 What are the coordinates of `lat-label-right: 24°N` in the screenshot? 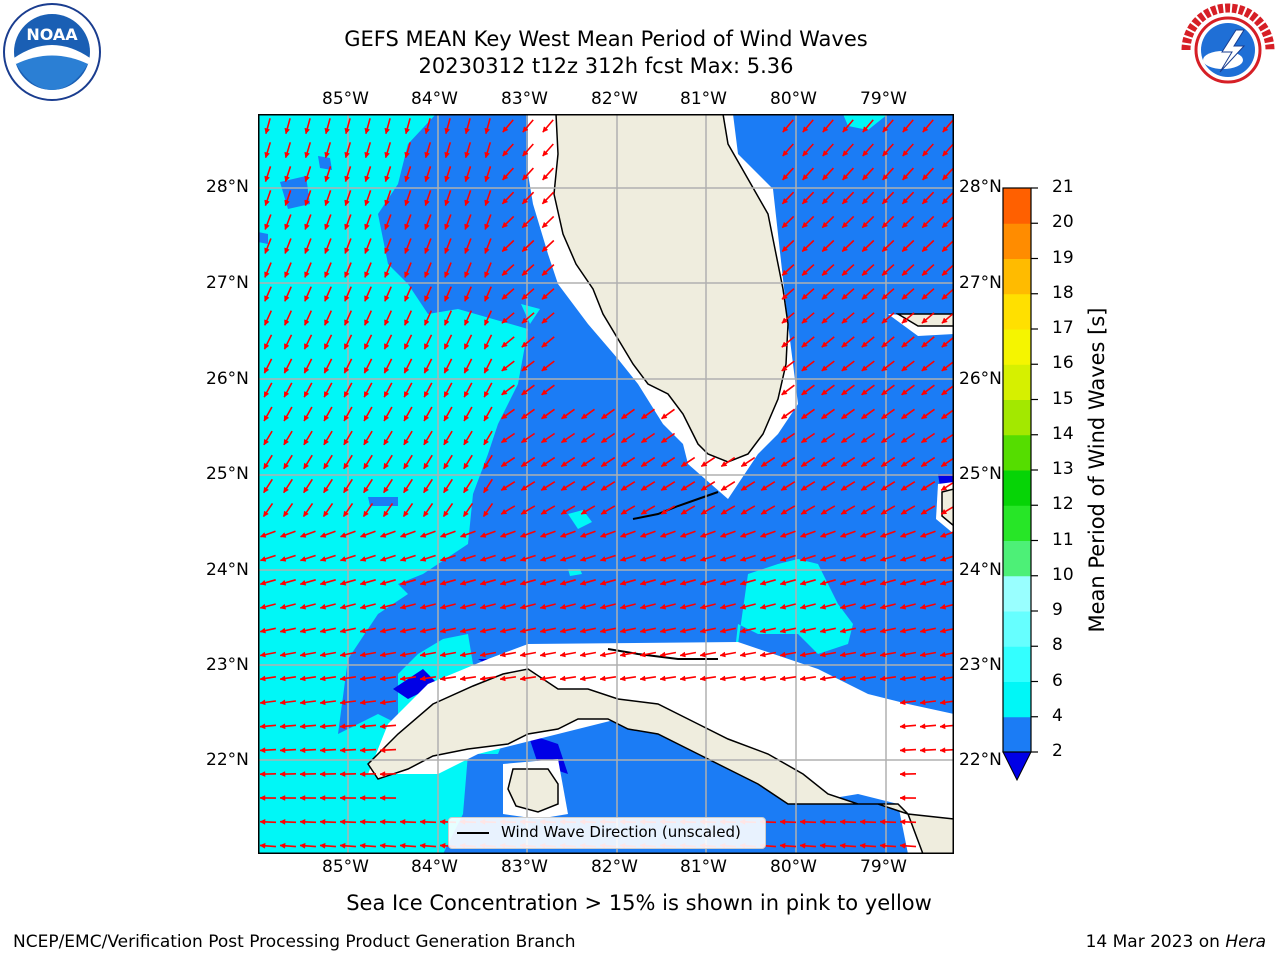 It's located at (980, 570).